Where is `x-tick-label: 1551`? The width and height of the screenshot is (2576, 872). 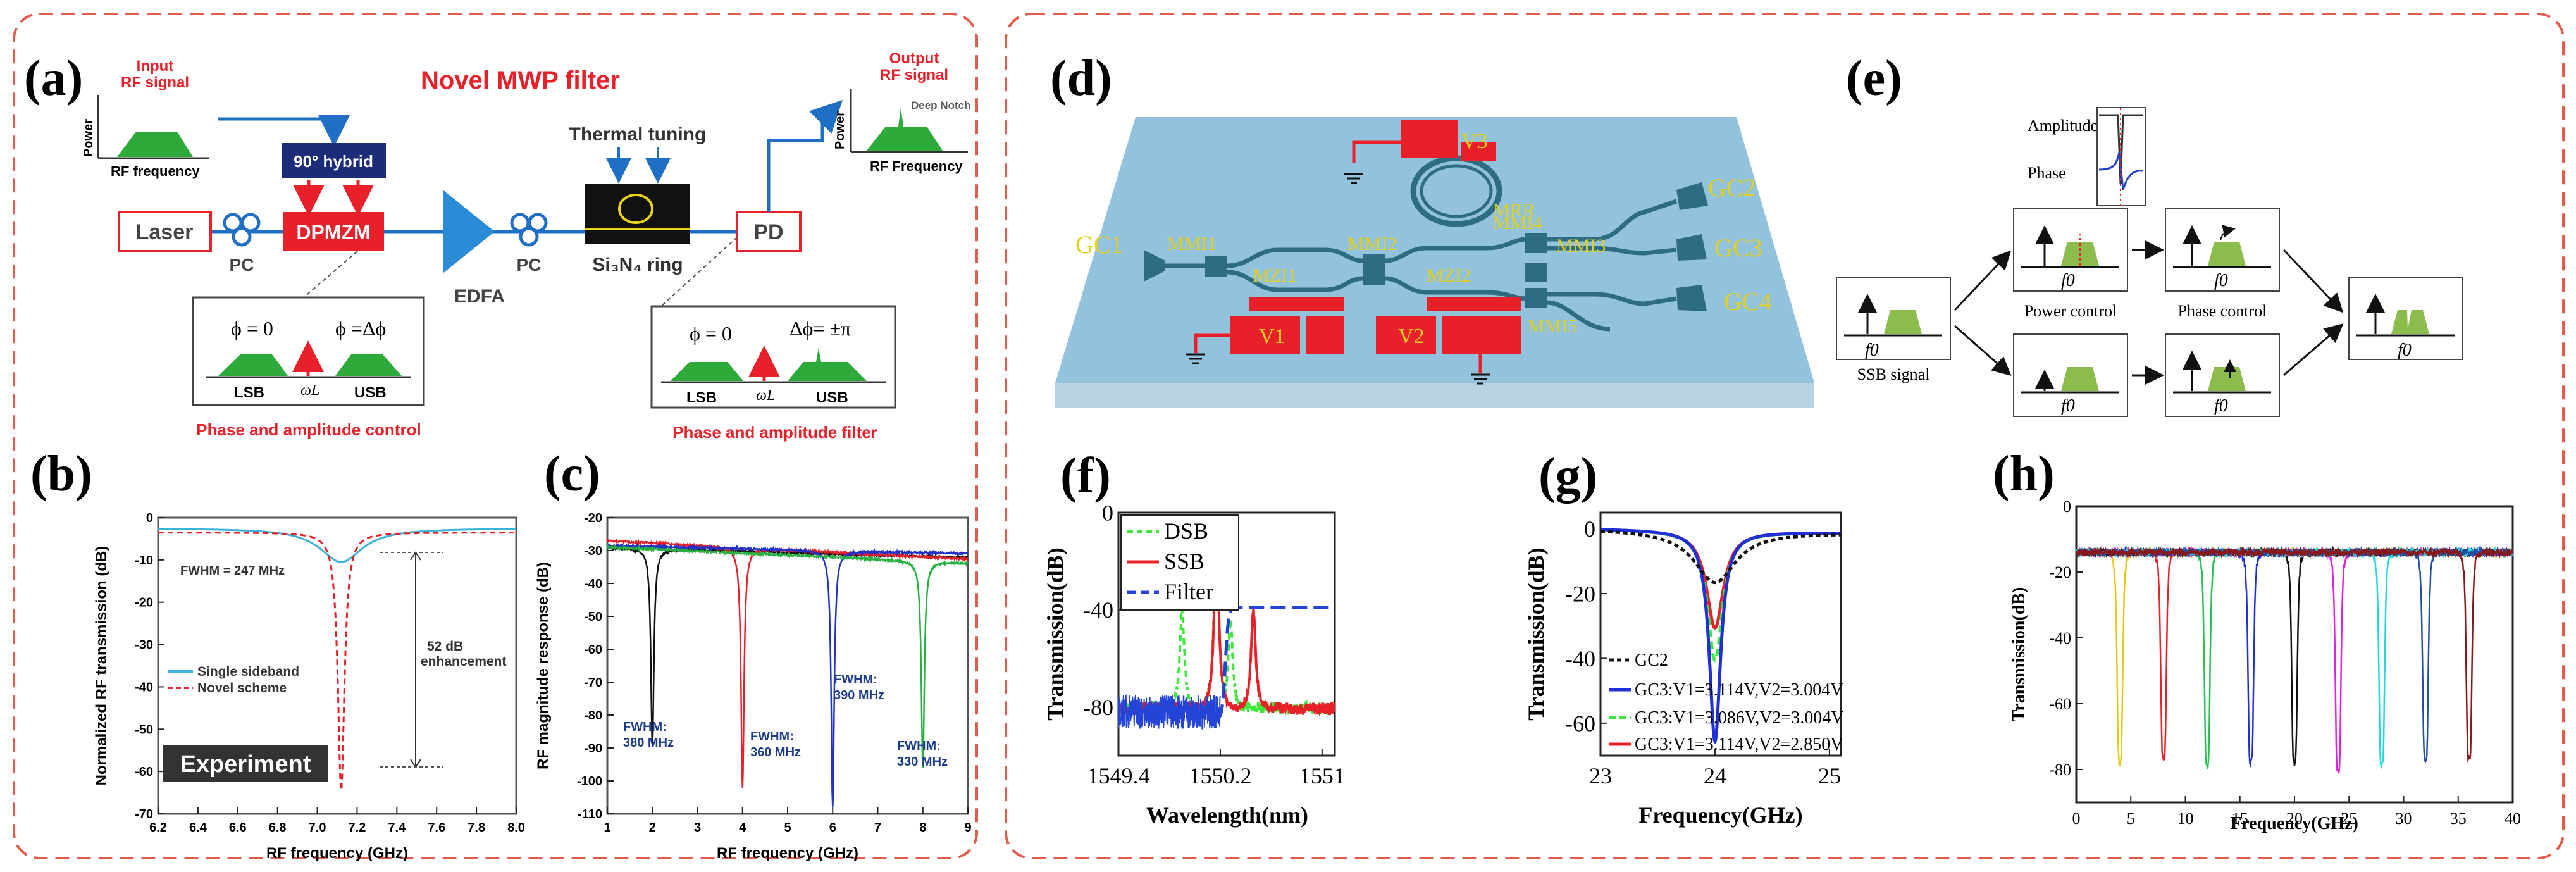
x-tick-label: 1551 is located at coordinates (1322, 775).